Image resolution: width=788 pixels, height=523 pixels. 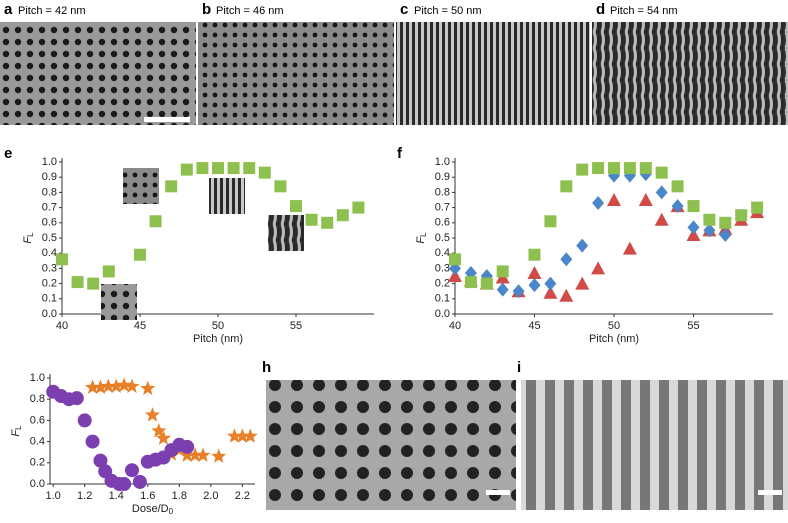 What do you see at coordinates (614, 326) in the screenshot?
I see `x-tick-label: 50` at bounding box center [614, 326].